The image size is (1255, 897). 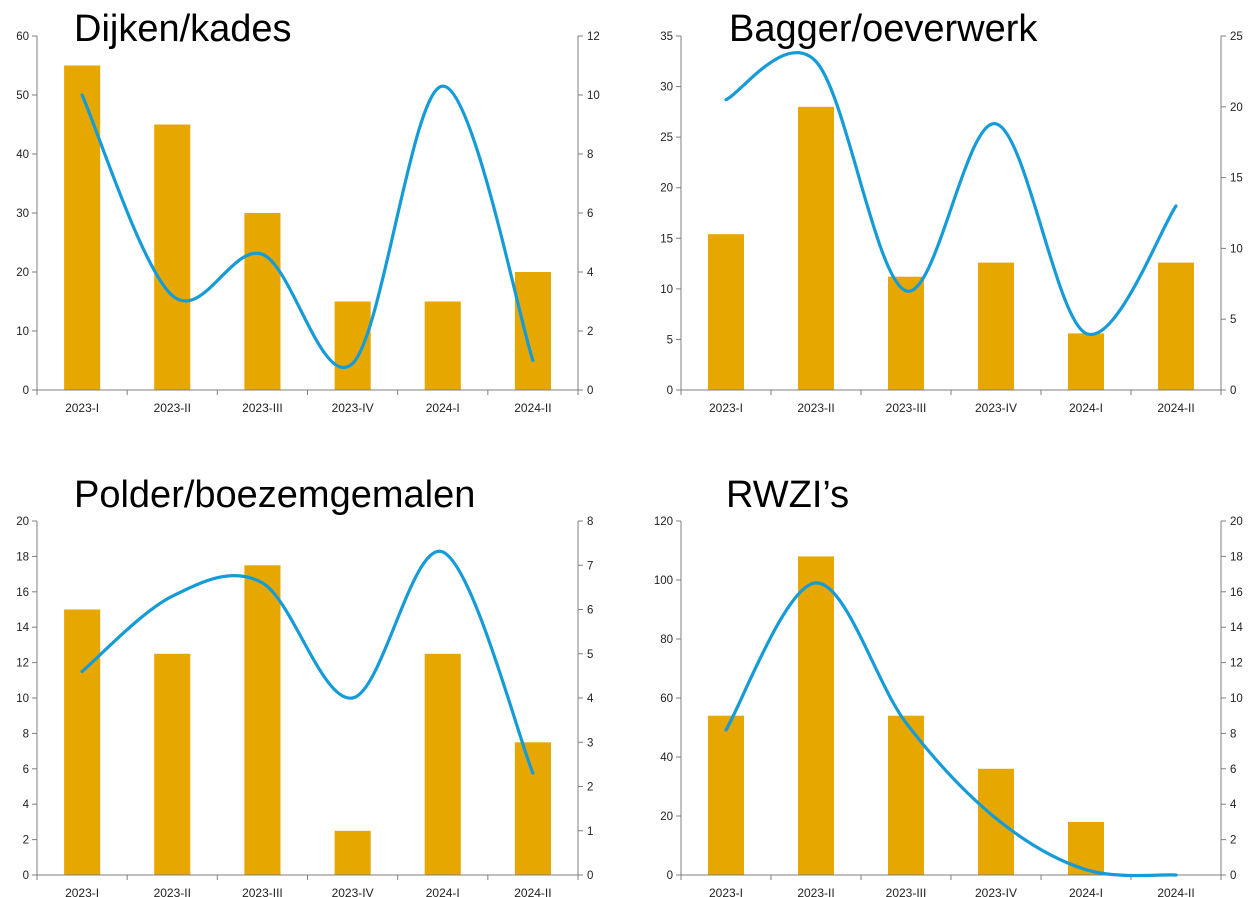 I want to click on y2-tick-label: 14, so click(x=1236, y=628).